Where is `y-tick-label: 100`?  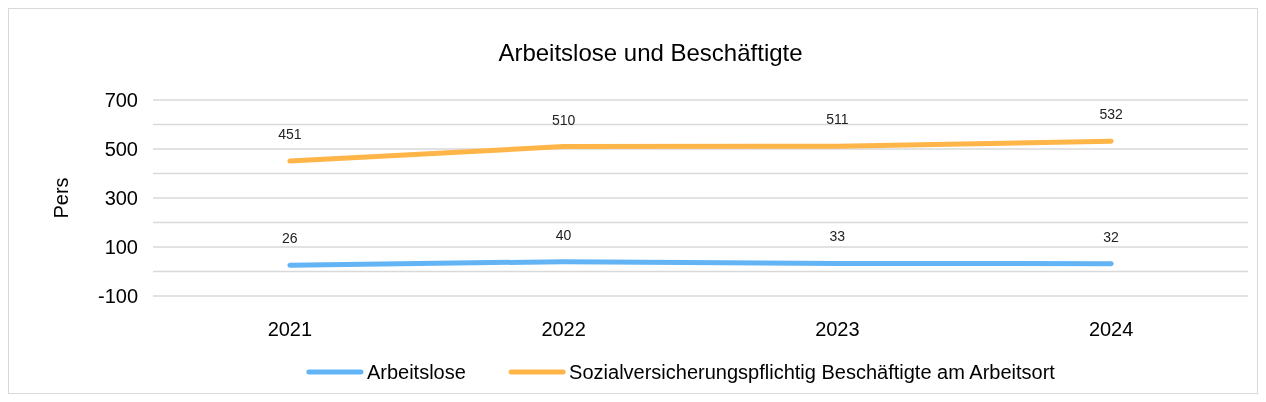
y-tick-label: 100 is located at coordinates (121, 247).